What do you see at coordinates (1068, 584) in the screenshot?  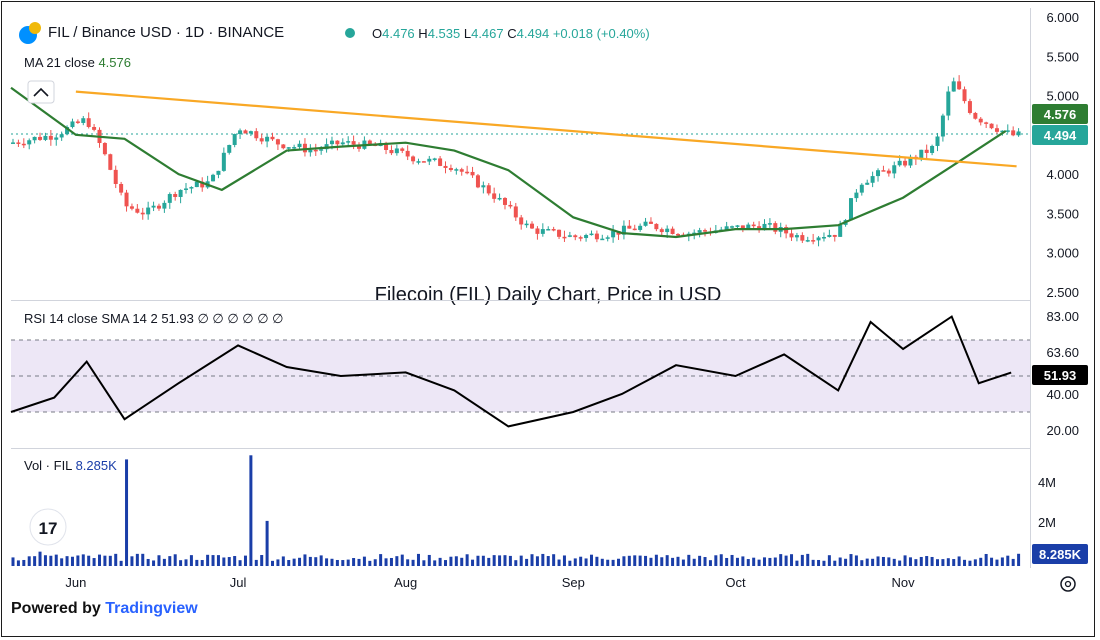 I see `settings-gear-icon` at bounding box center [1068, 584].